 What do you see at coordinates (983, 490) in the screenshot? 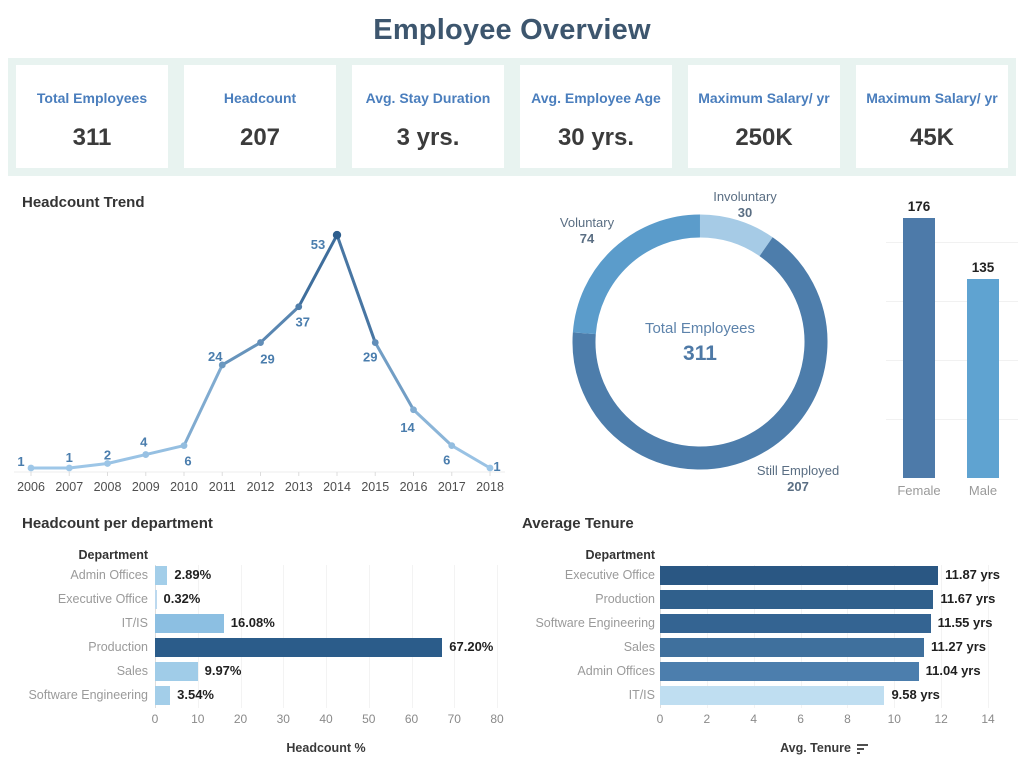
I see `gender-category-label: Male` at bounding box center [983, 490].